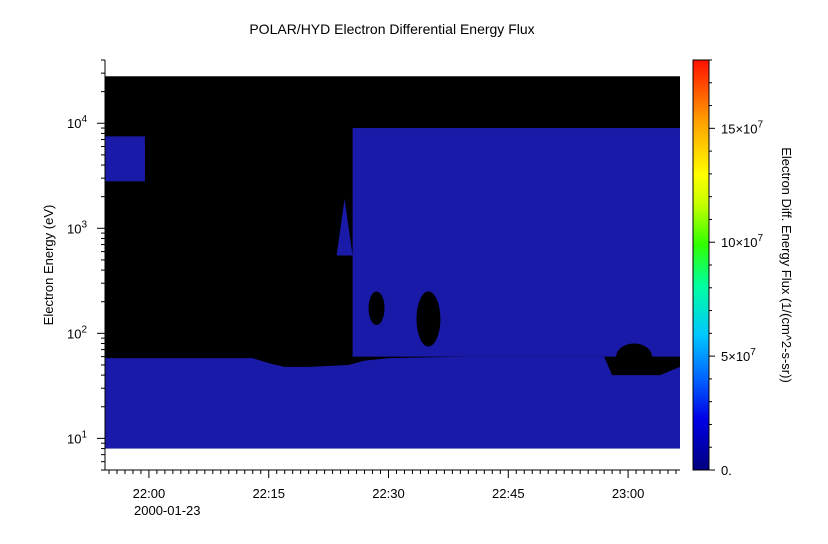 This screenshot has width=828, height=544. Describe the element at coordinates (344, 227) in the screenshot. I see `narrow-spike` at that location.